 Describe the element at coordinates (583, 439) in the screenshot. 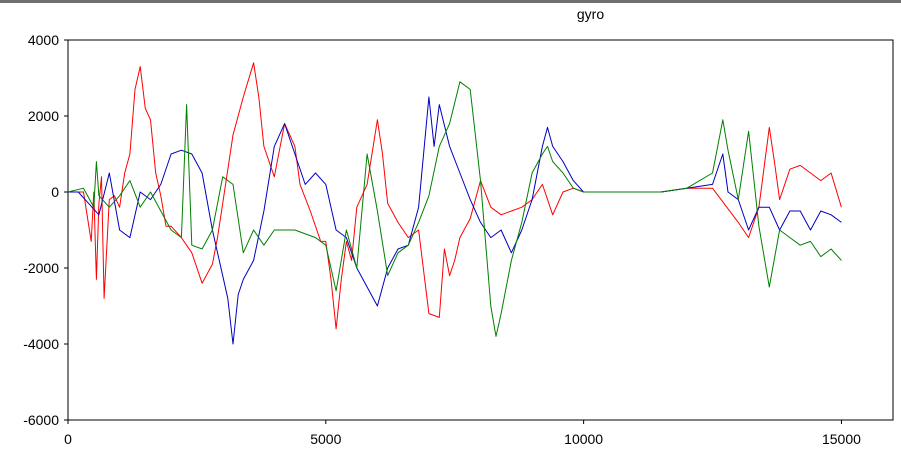

I see `x-tick-label: 10000` at that location.